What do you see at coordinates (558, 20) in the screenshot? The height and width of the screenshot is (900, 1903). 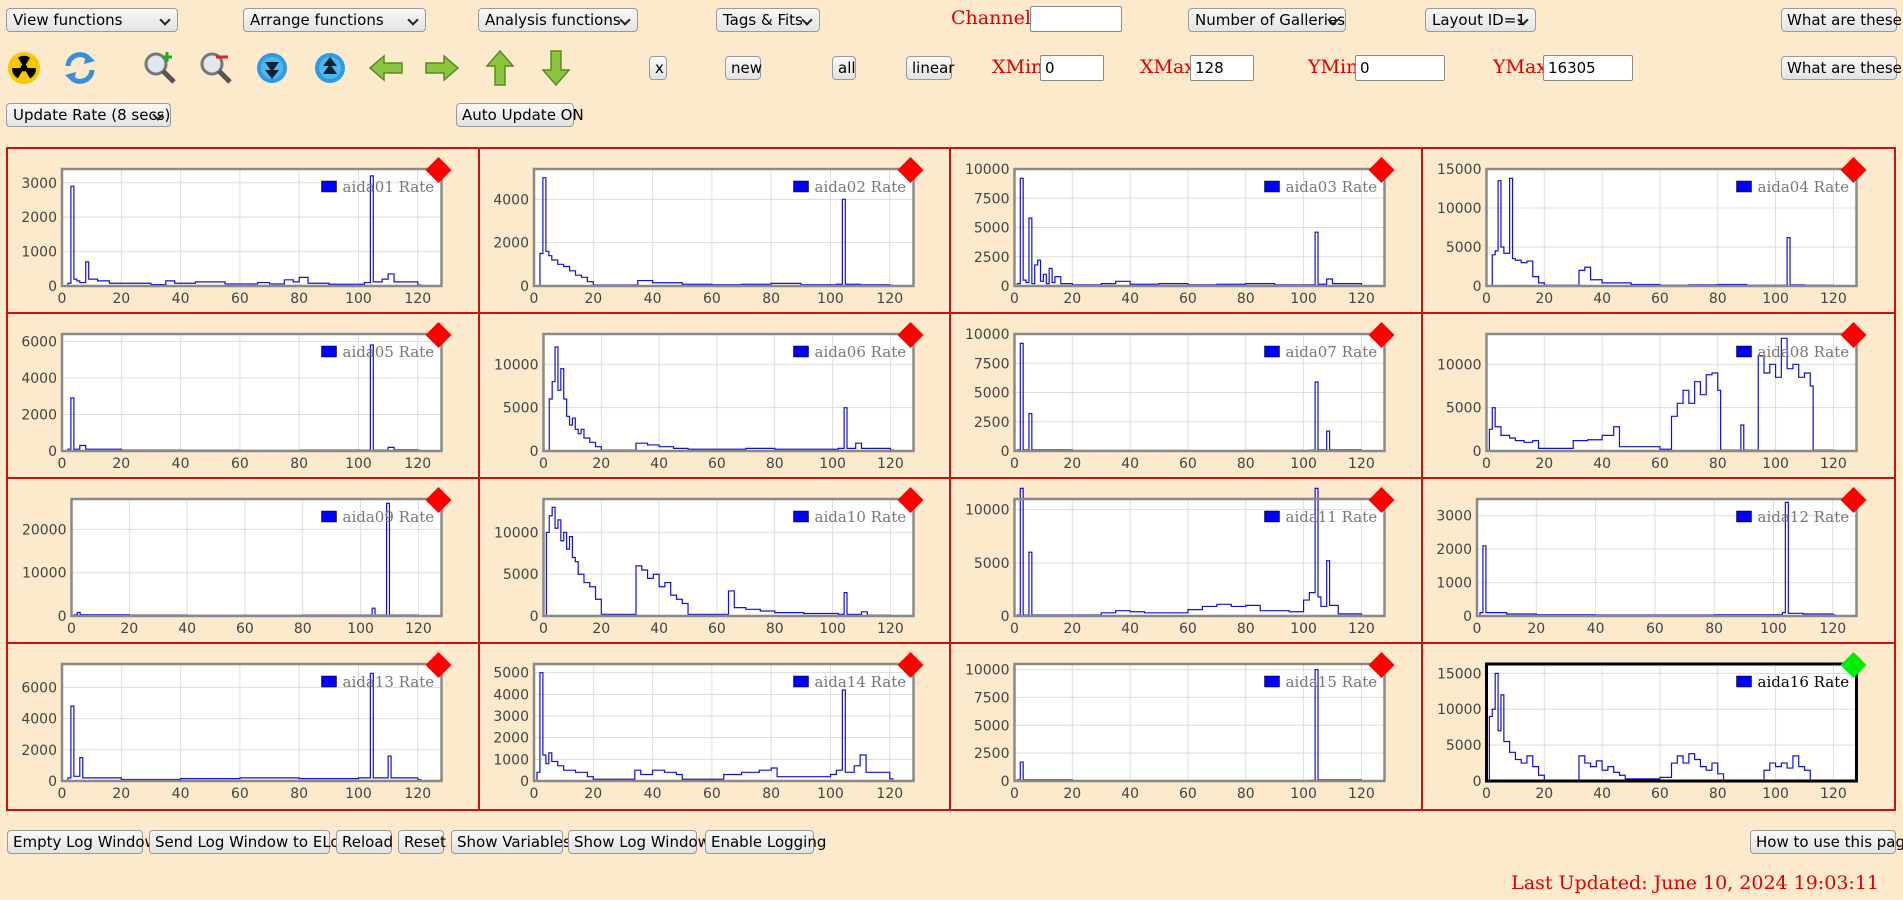 I see `analysis-functions-select: Analysis functions` at bounding box center [558, 20].